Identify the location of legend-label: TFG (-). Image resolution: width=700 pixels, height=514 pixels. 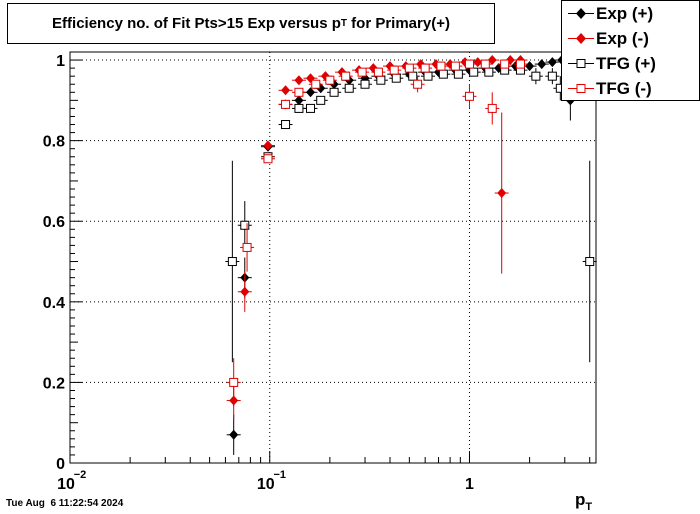
(624, 88).